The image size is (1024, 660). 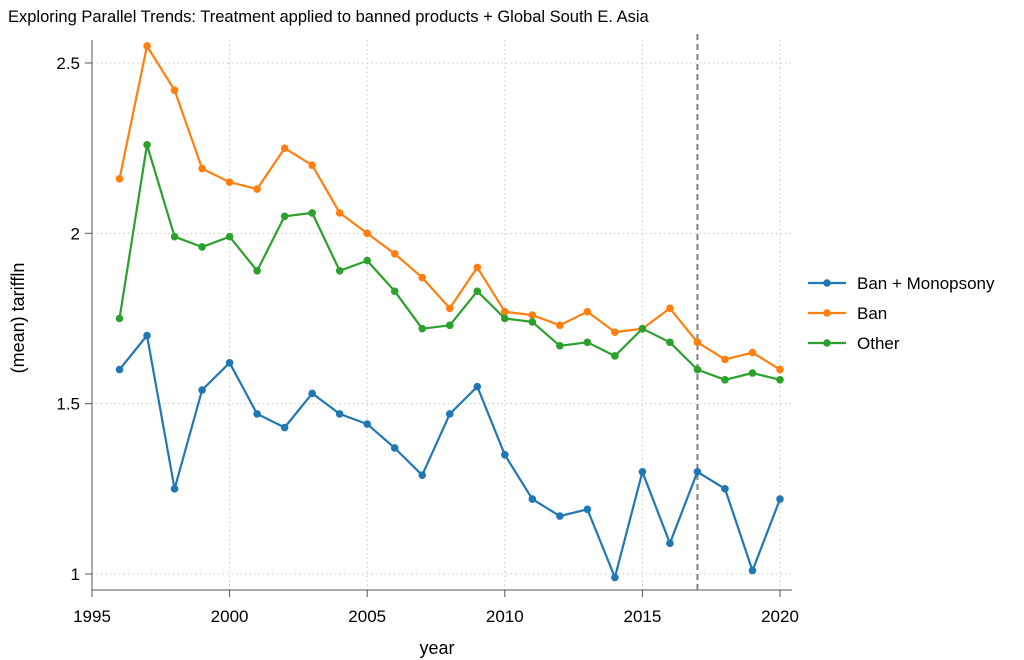 I want to click on x-tick-label: 2020, so click(x=780, y=616).